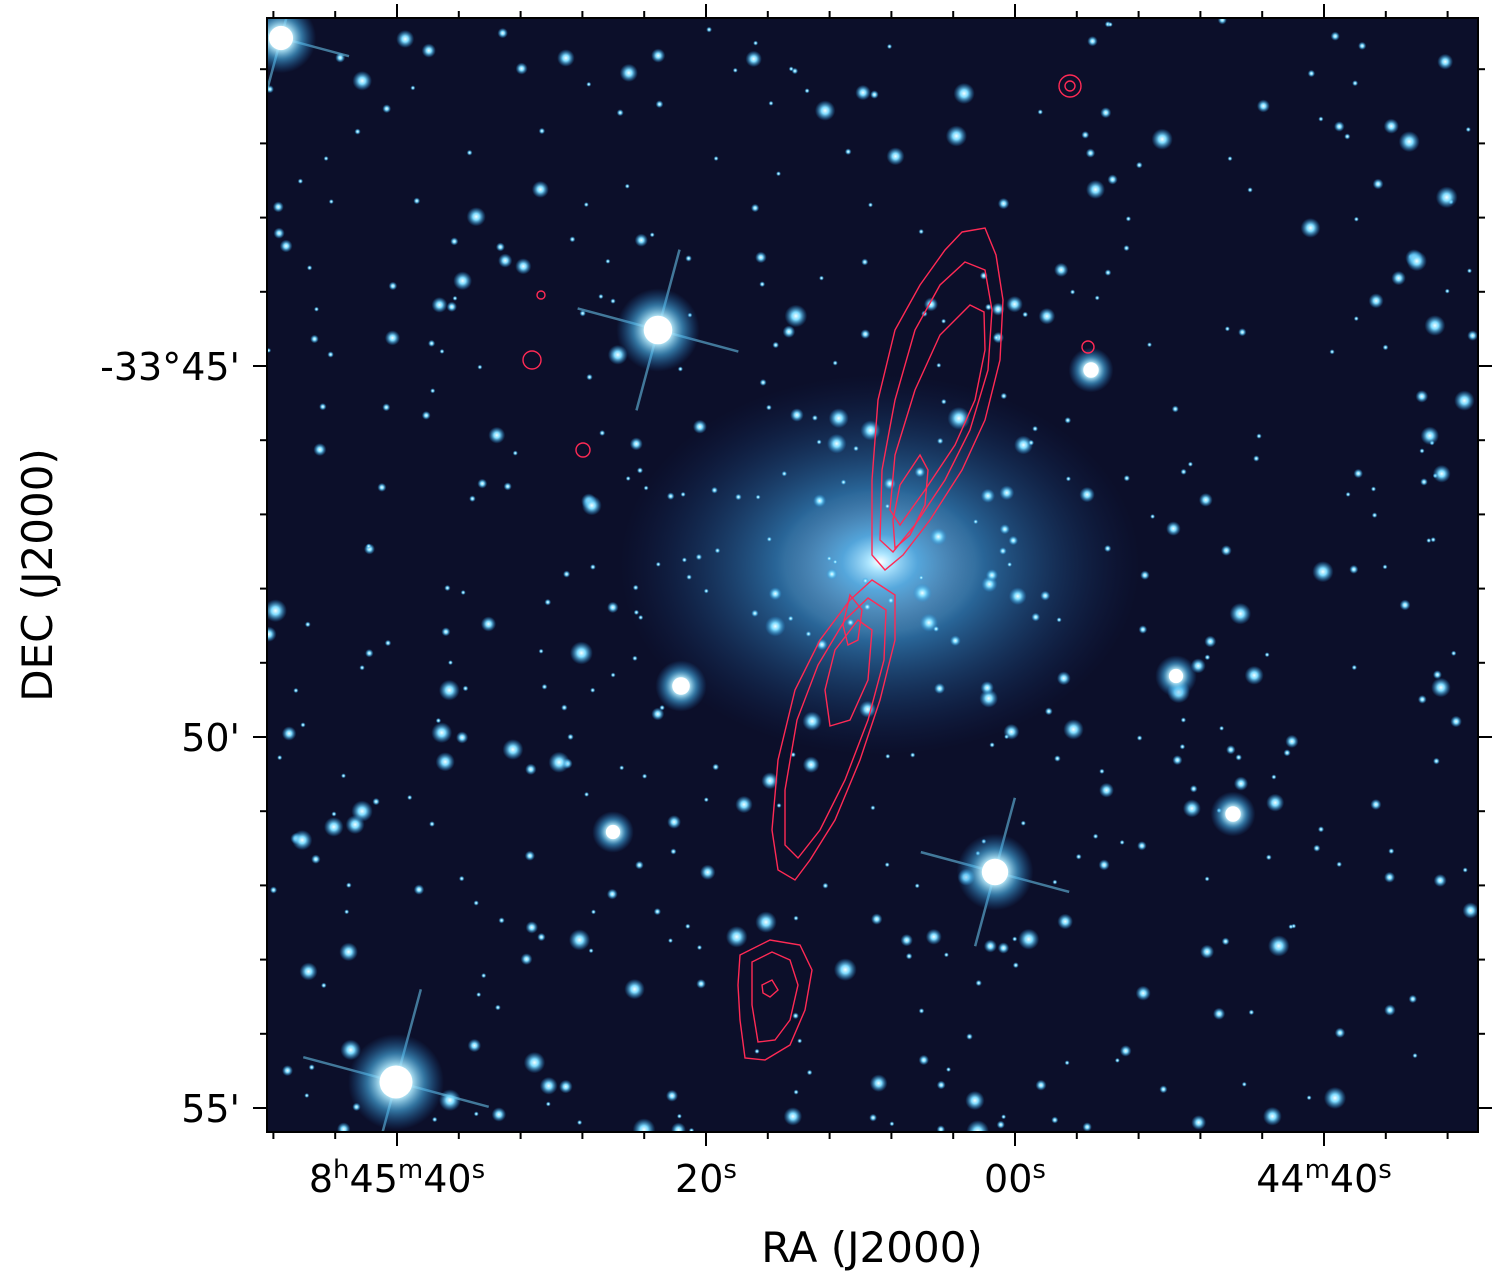 The height and width of the screenshot is (1278, 1501). I want to click on y-tick-label: -33°45', so click(170, 367).